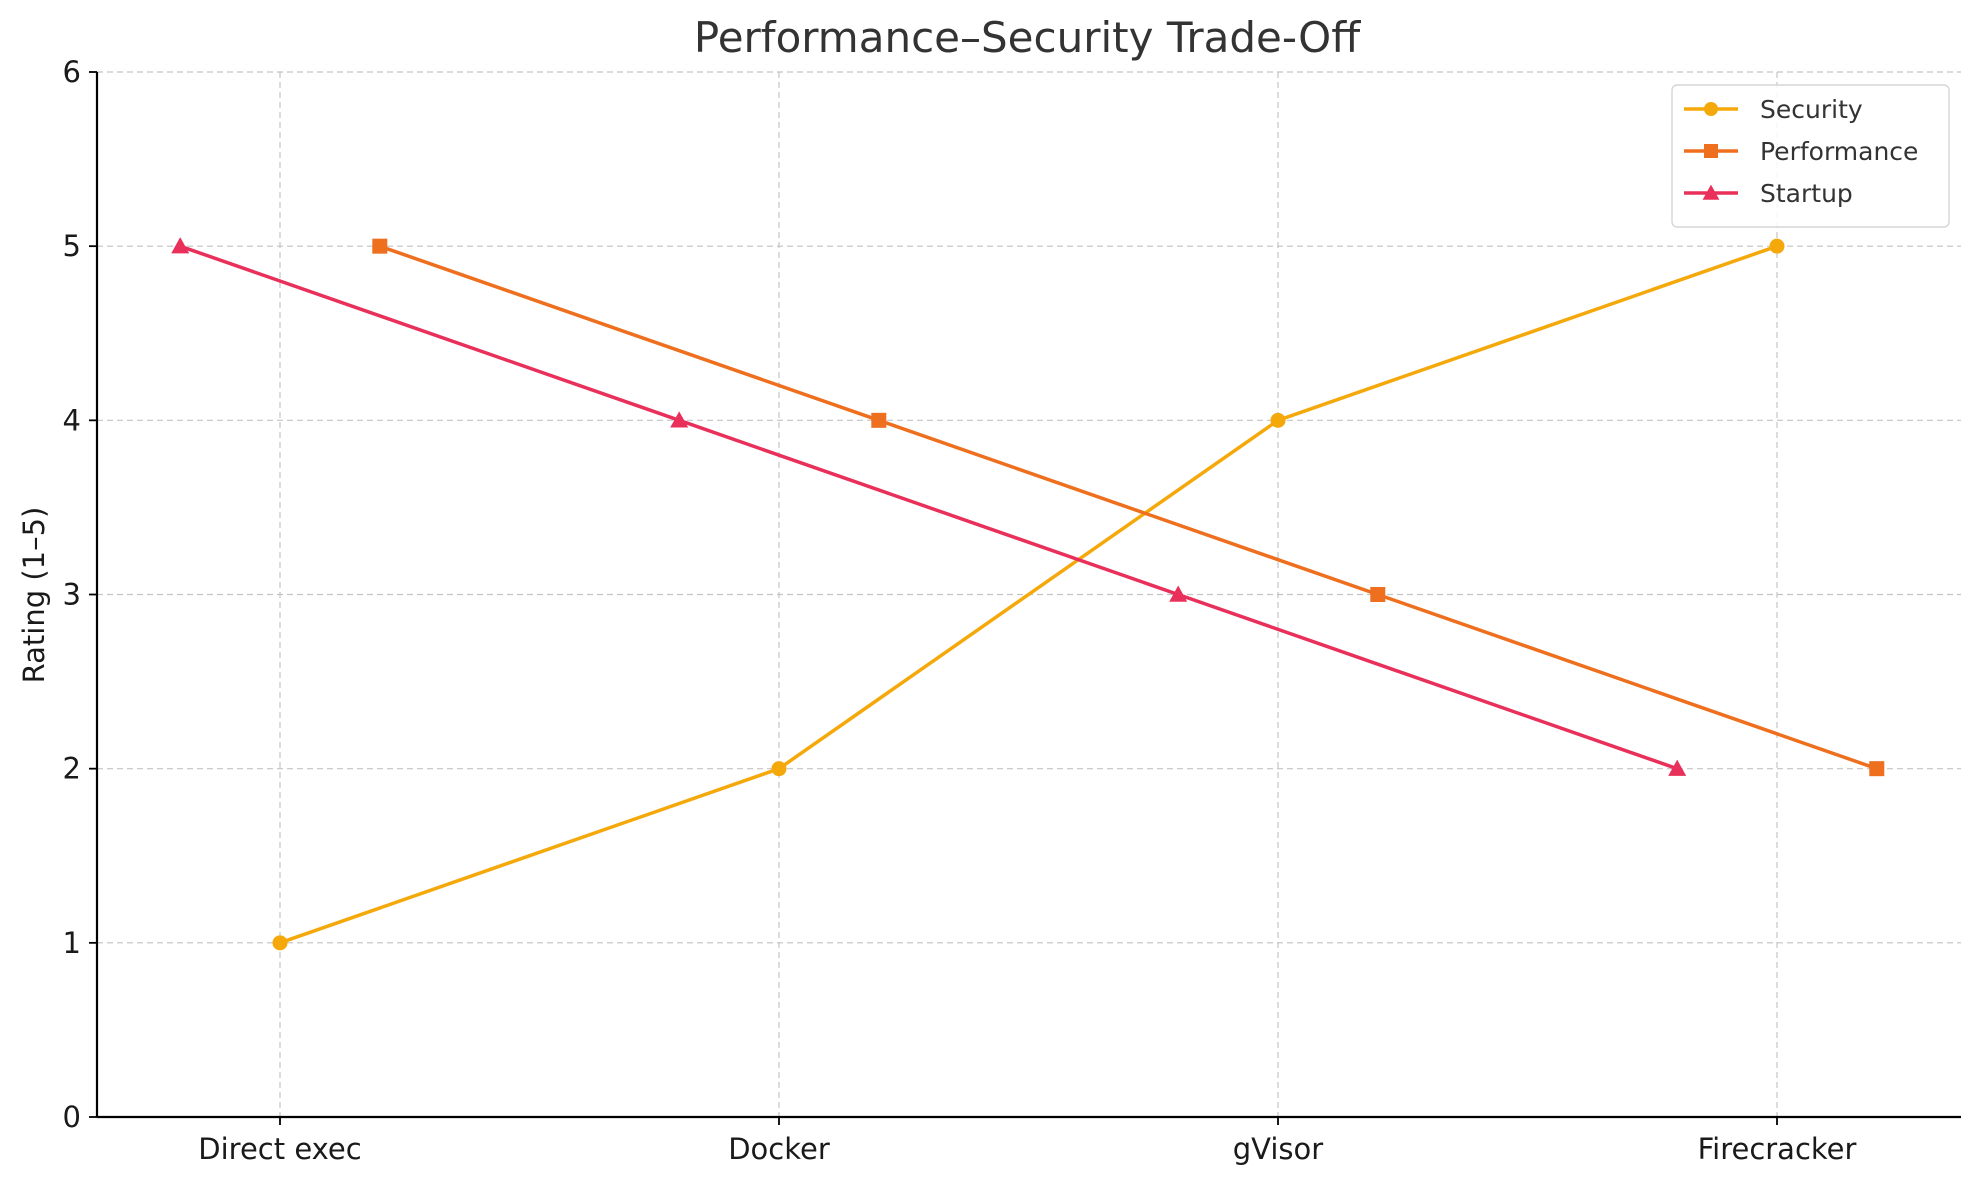  Describe the element at coordinates (72, 1117) in the screenshot. I see `y-tick-label: 0` at that location.